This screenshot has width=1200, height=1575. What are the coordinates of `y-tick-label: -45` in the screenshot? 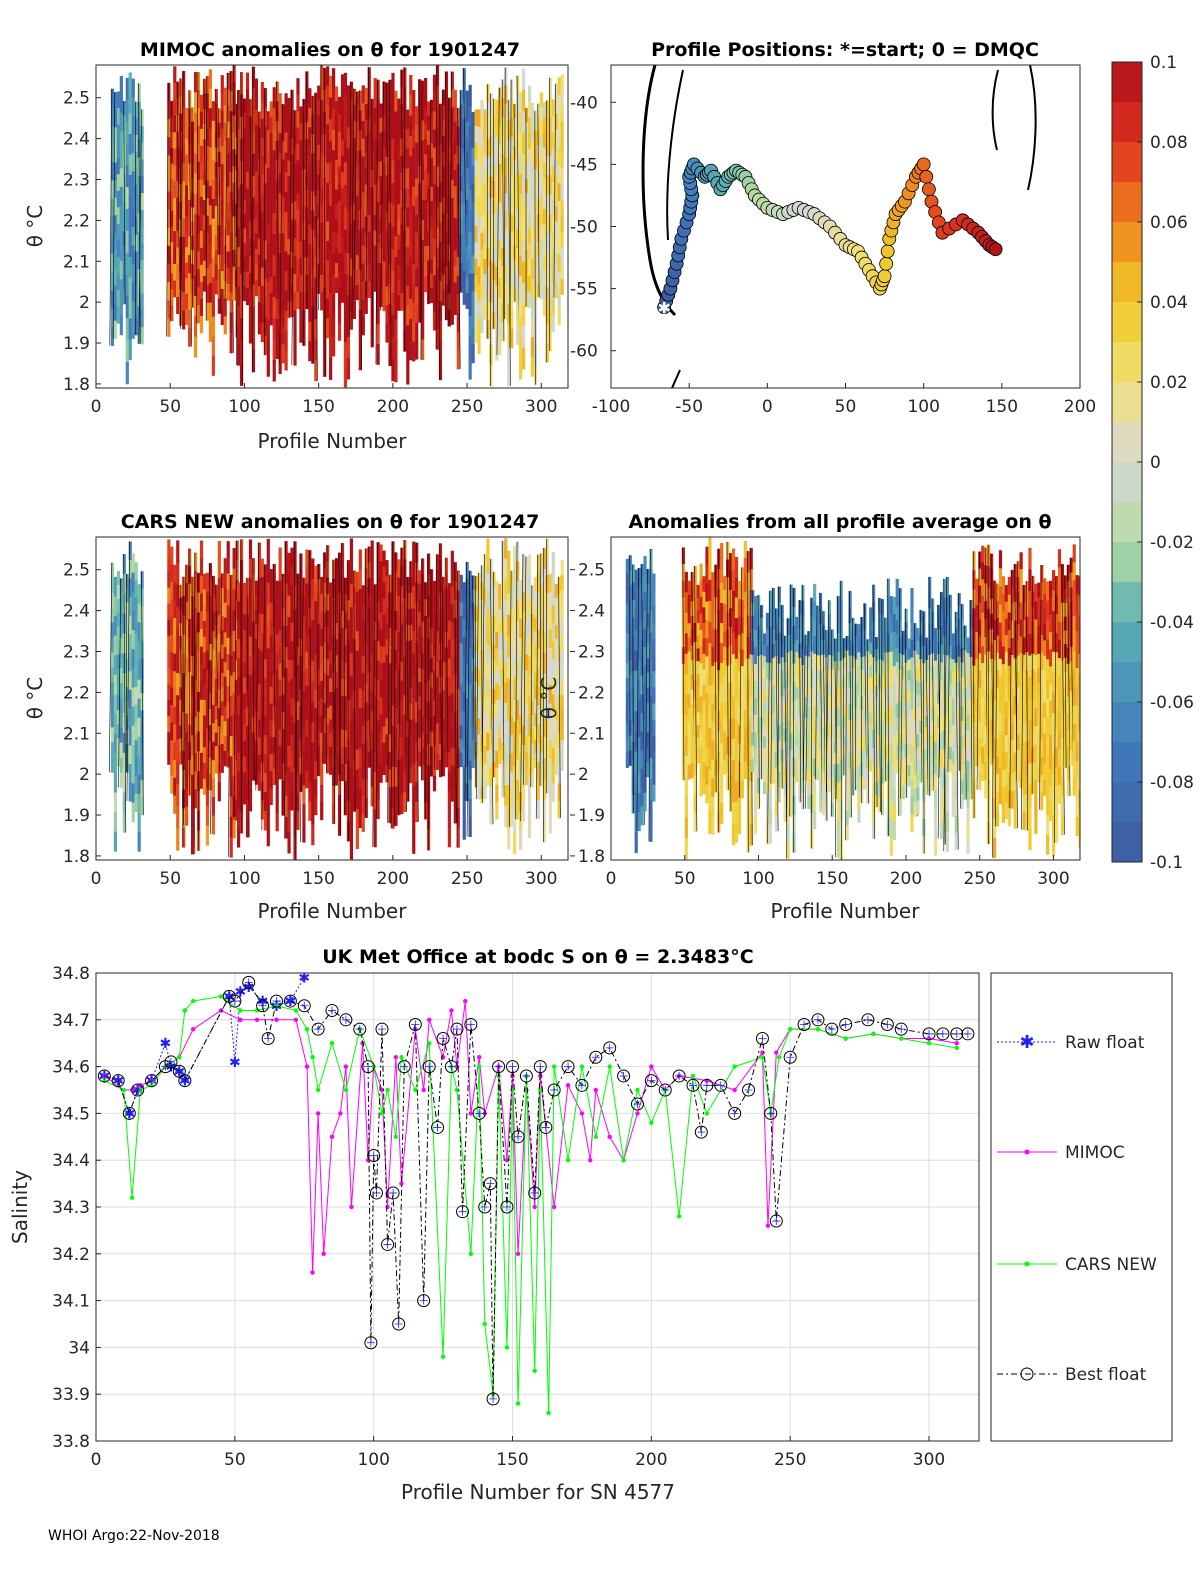 It's located at (584, 165).